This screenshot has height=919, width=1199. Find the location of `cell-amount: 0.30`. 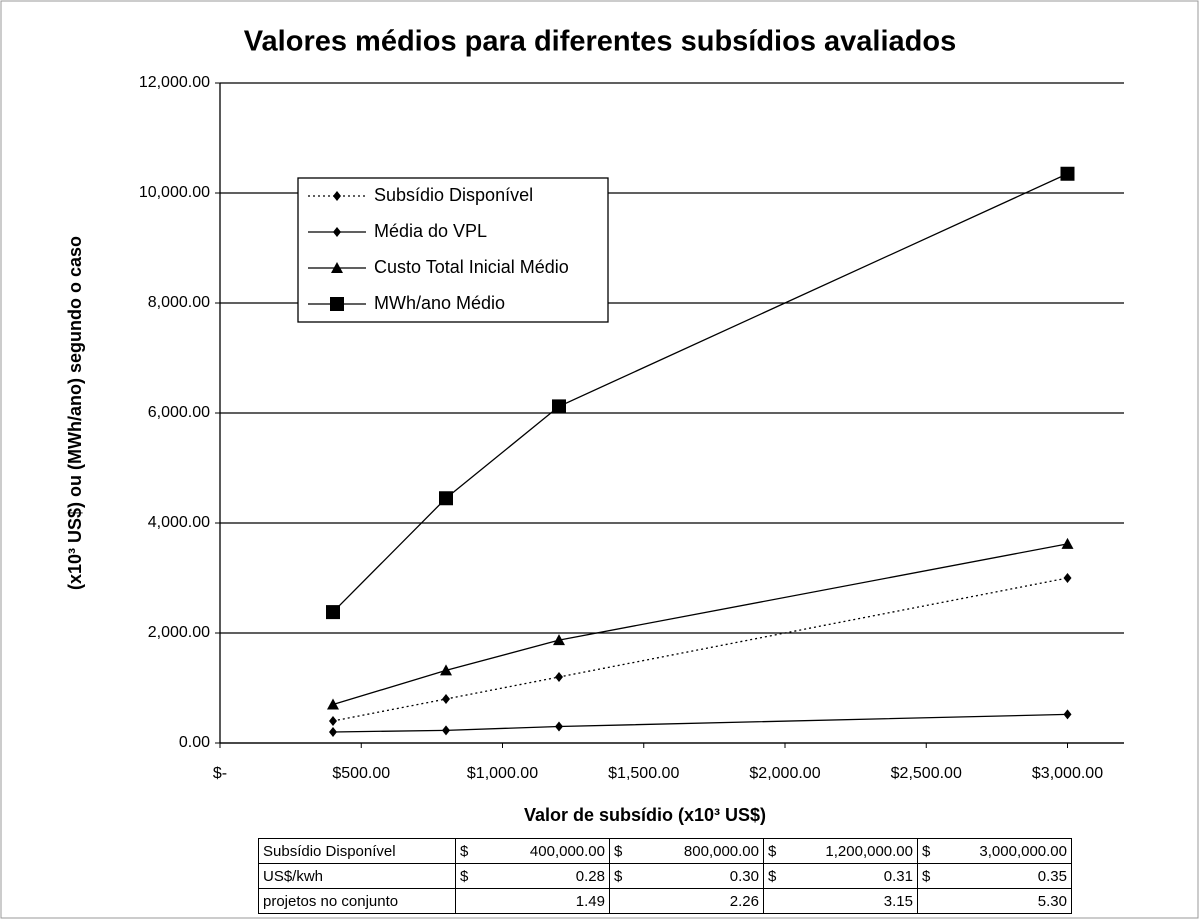

cell-amount: 0.30 is located at coordinates (744, 876).